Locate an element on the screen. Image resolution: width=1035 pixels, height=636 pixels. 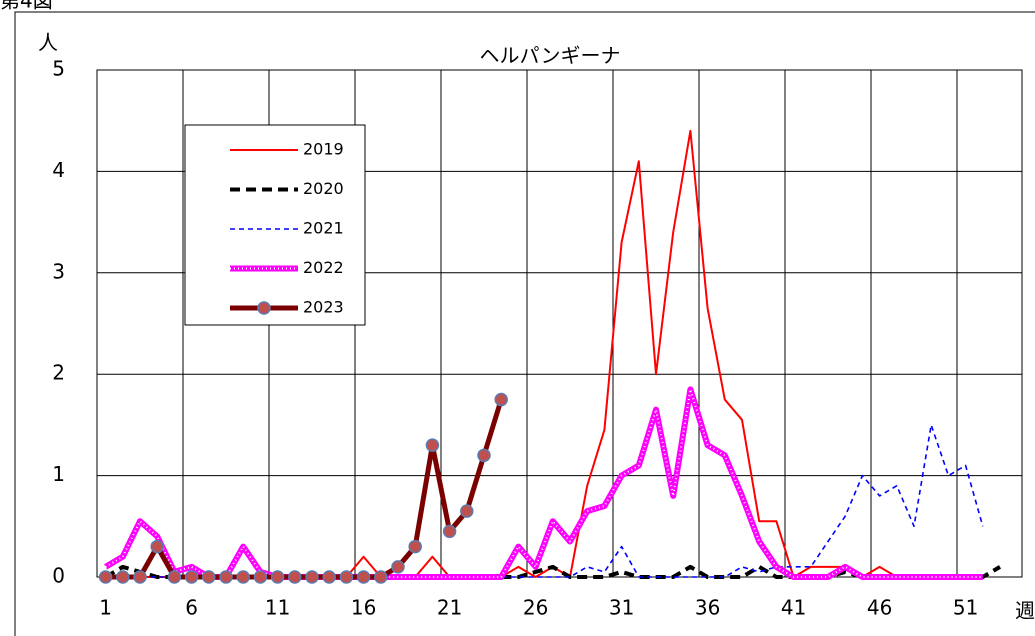
y-axis-label: 人 is located at coordinates (48, 43).